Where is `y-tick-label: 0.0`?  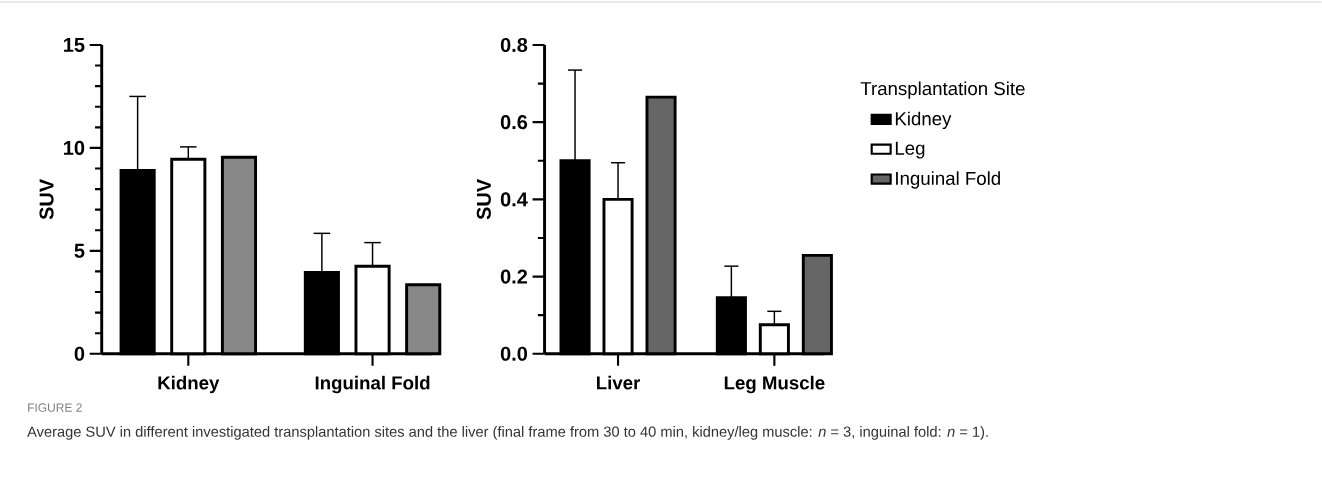
y-tick-label: 0.0 is located at coordinates (514, 353).